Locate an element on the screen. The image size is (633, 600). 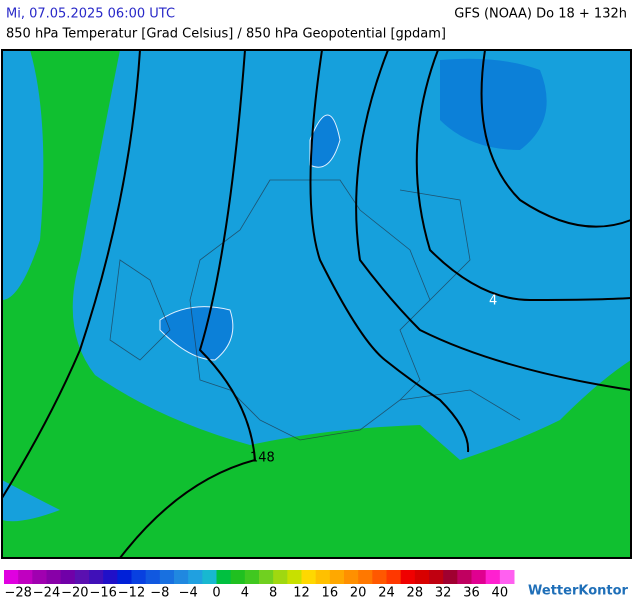
colorbar-tick-label: 24 is located at coordinates (386, 593).